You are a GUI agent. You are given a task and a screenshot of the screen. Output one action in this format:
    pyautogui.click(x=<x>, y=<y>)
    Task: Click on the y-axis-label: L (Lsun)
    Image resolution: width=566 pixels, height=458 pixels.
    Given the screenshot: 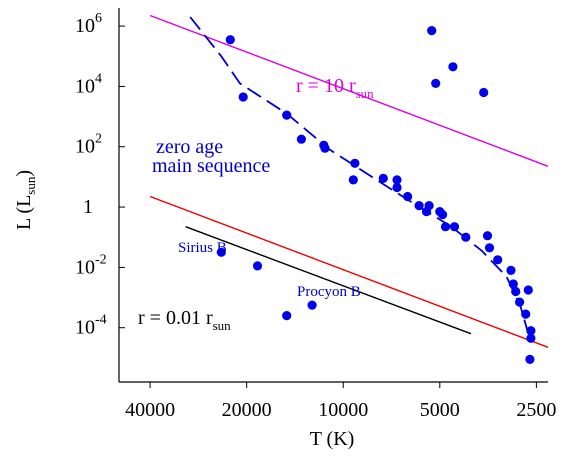 What is the action you would take?
    pyautogui.click(x=25, y=200)
    